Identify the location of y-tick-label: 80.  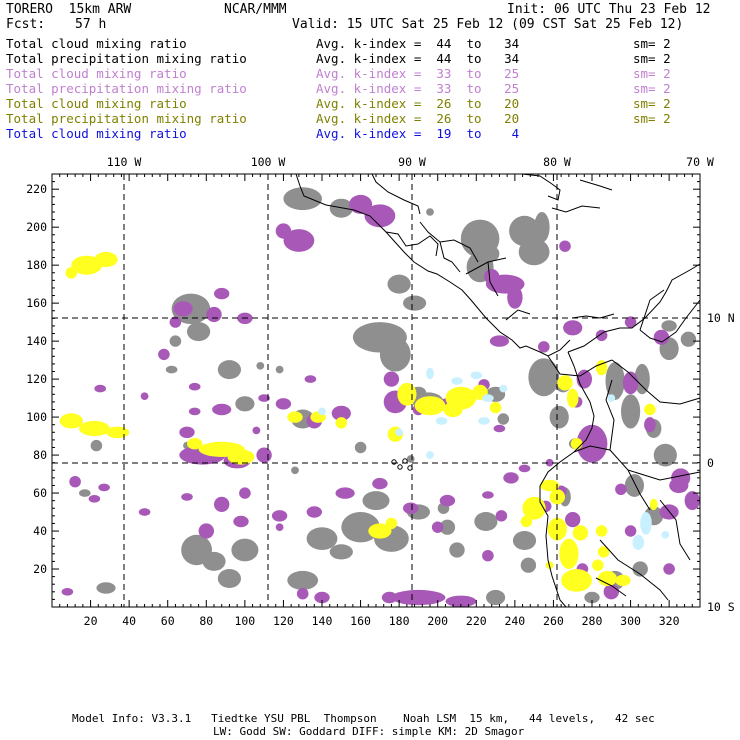
(40, 455).